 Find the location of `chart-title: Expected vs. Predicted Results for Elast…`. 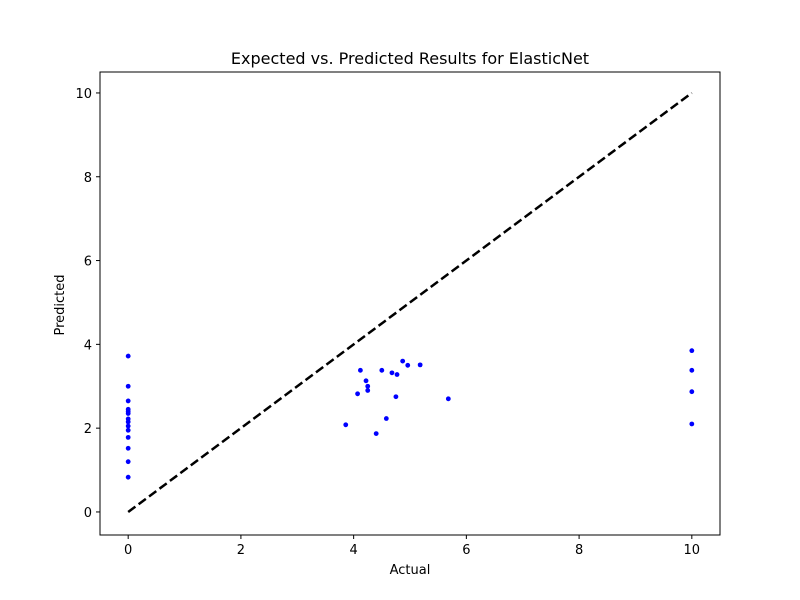

chart-title: Expected vs. Predicted Results for Elast… is located at coordinates (410, 58).